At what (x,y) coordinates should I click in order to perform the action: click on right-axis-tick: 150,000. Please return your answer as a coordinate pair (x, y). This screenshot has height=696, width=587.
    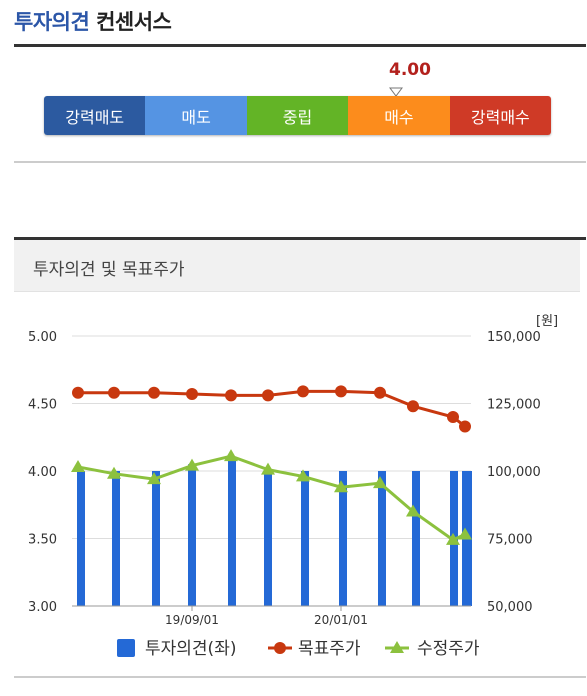
    Looking at the image, I should click on (514, 337).